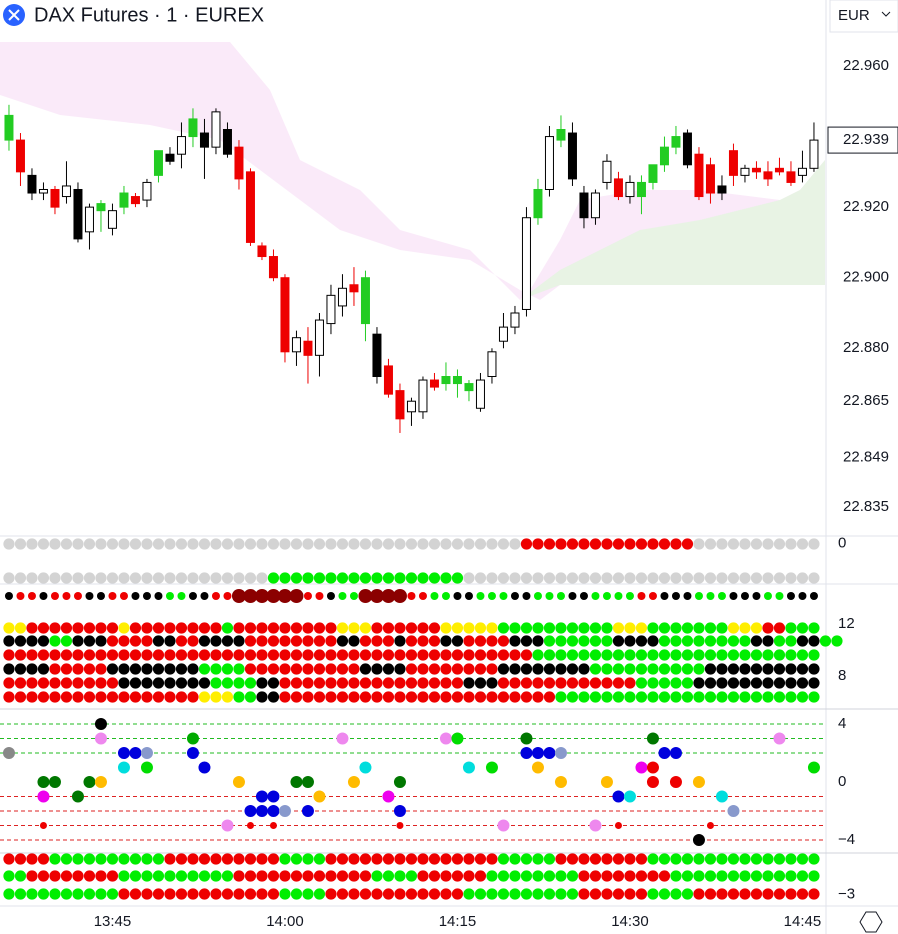 The width and height of the screenshot is (898, 934). Describe the element at coordinates (854, 15) in the screenshot. I see `currency: EUR` at that location.